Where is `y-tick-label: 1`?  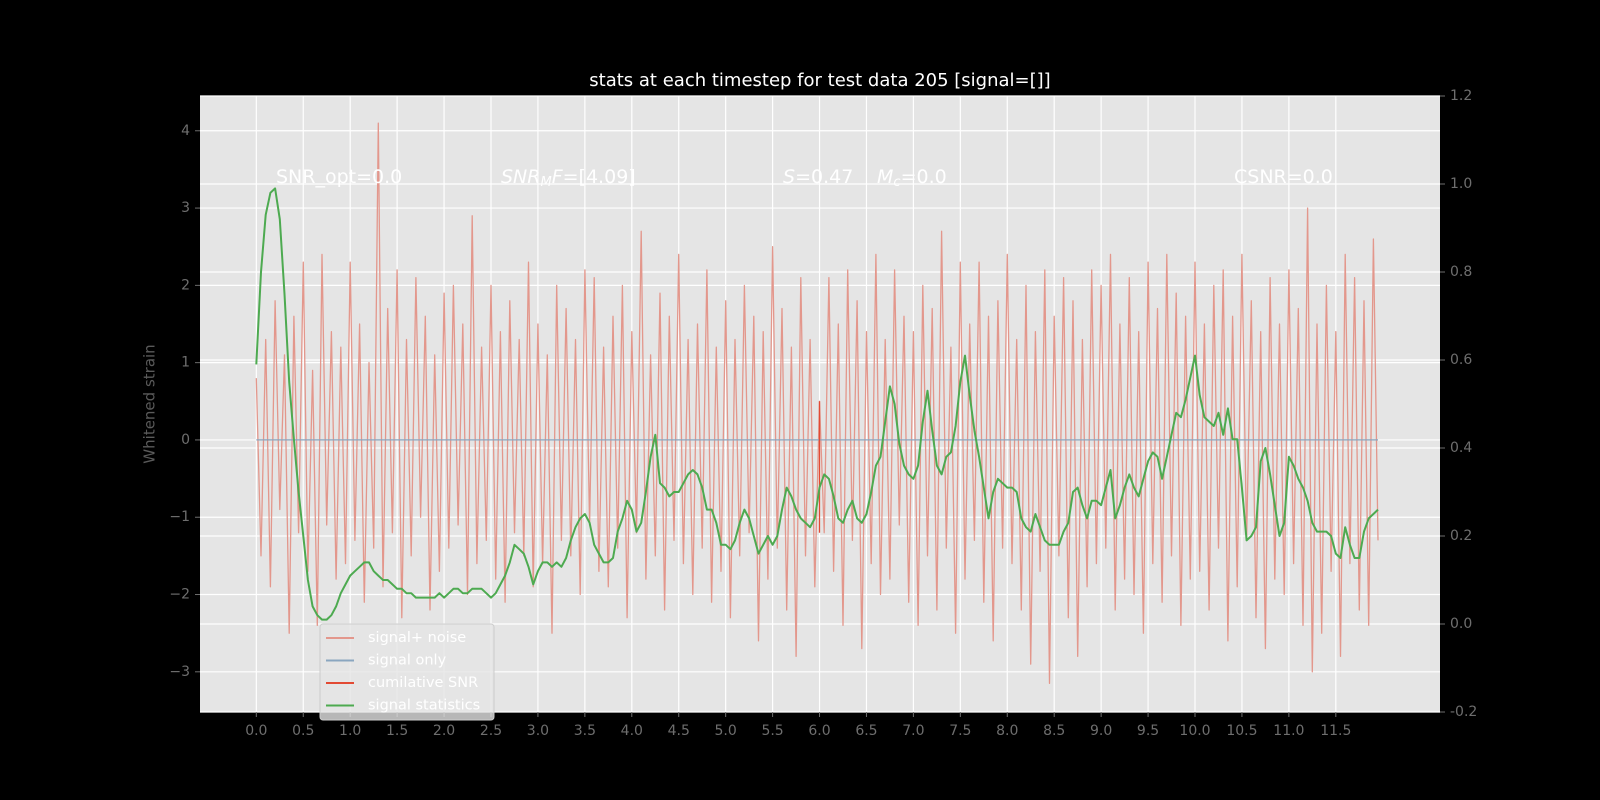
y-tick-label: 1 is located at coordinates (185, 363).